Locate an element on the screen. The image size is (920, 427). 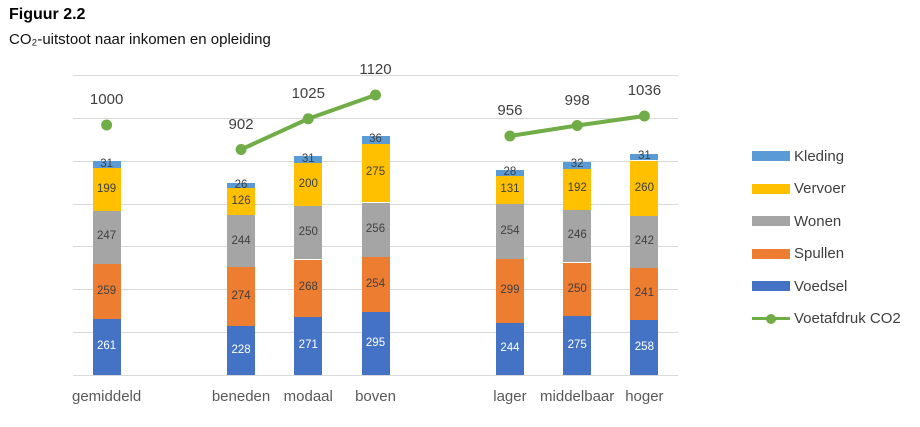
category-label: middelbaar is located at coordinates (577, 396).